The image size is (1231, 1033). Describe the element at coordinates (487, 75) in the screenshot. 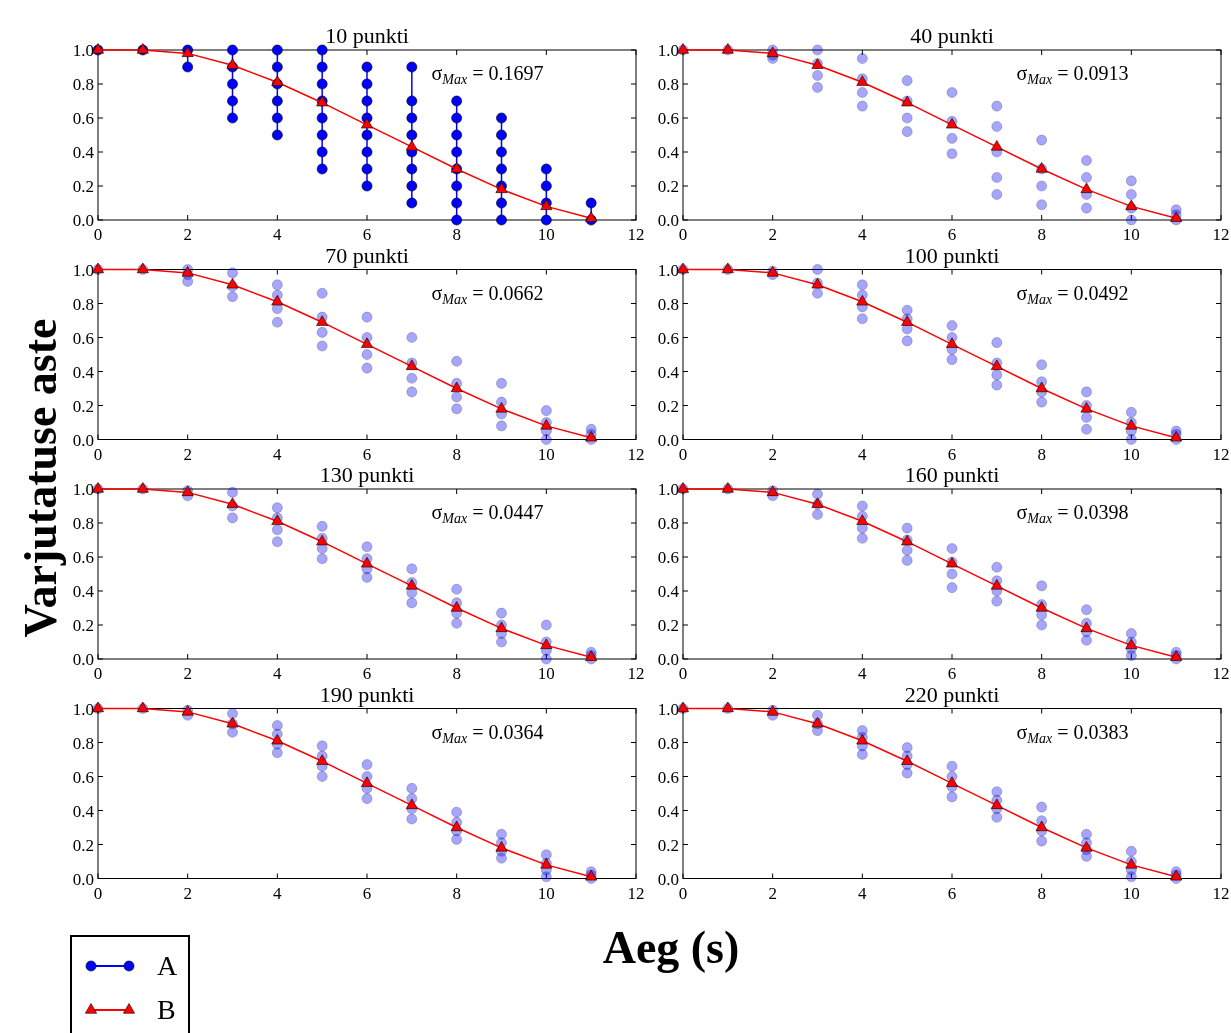

I see `annotation: σ$_{Max}$ = 0.1697` at that location.